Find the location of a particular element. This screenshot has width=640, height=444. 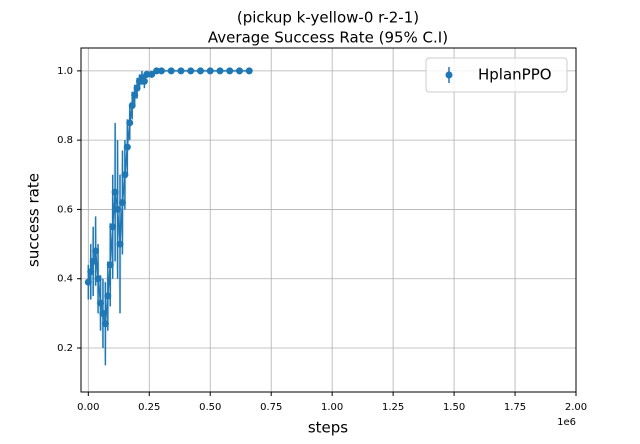

chart-subtitle: Average Success Rate (95% C.I) is located at coordinates (328, 38).